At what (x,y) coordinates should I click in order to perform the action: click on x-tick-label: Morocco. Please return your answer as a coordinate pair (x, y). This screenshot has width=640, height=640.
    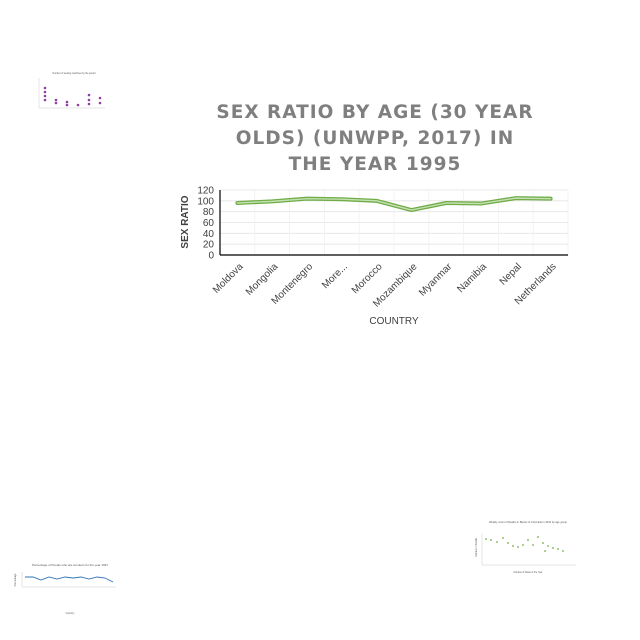
    Looking at the image, I should click on (367, 278).